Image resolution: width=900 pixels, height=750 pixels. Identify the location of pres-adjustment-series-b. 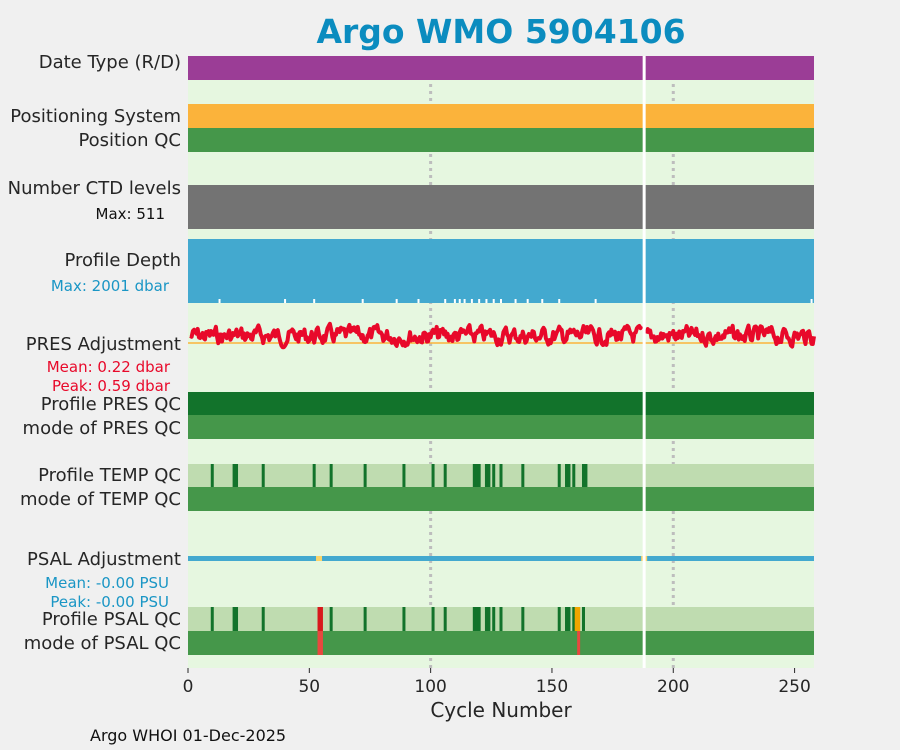
(730, 336).